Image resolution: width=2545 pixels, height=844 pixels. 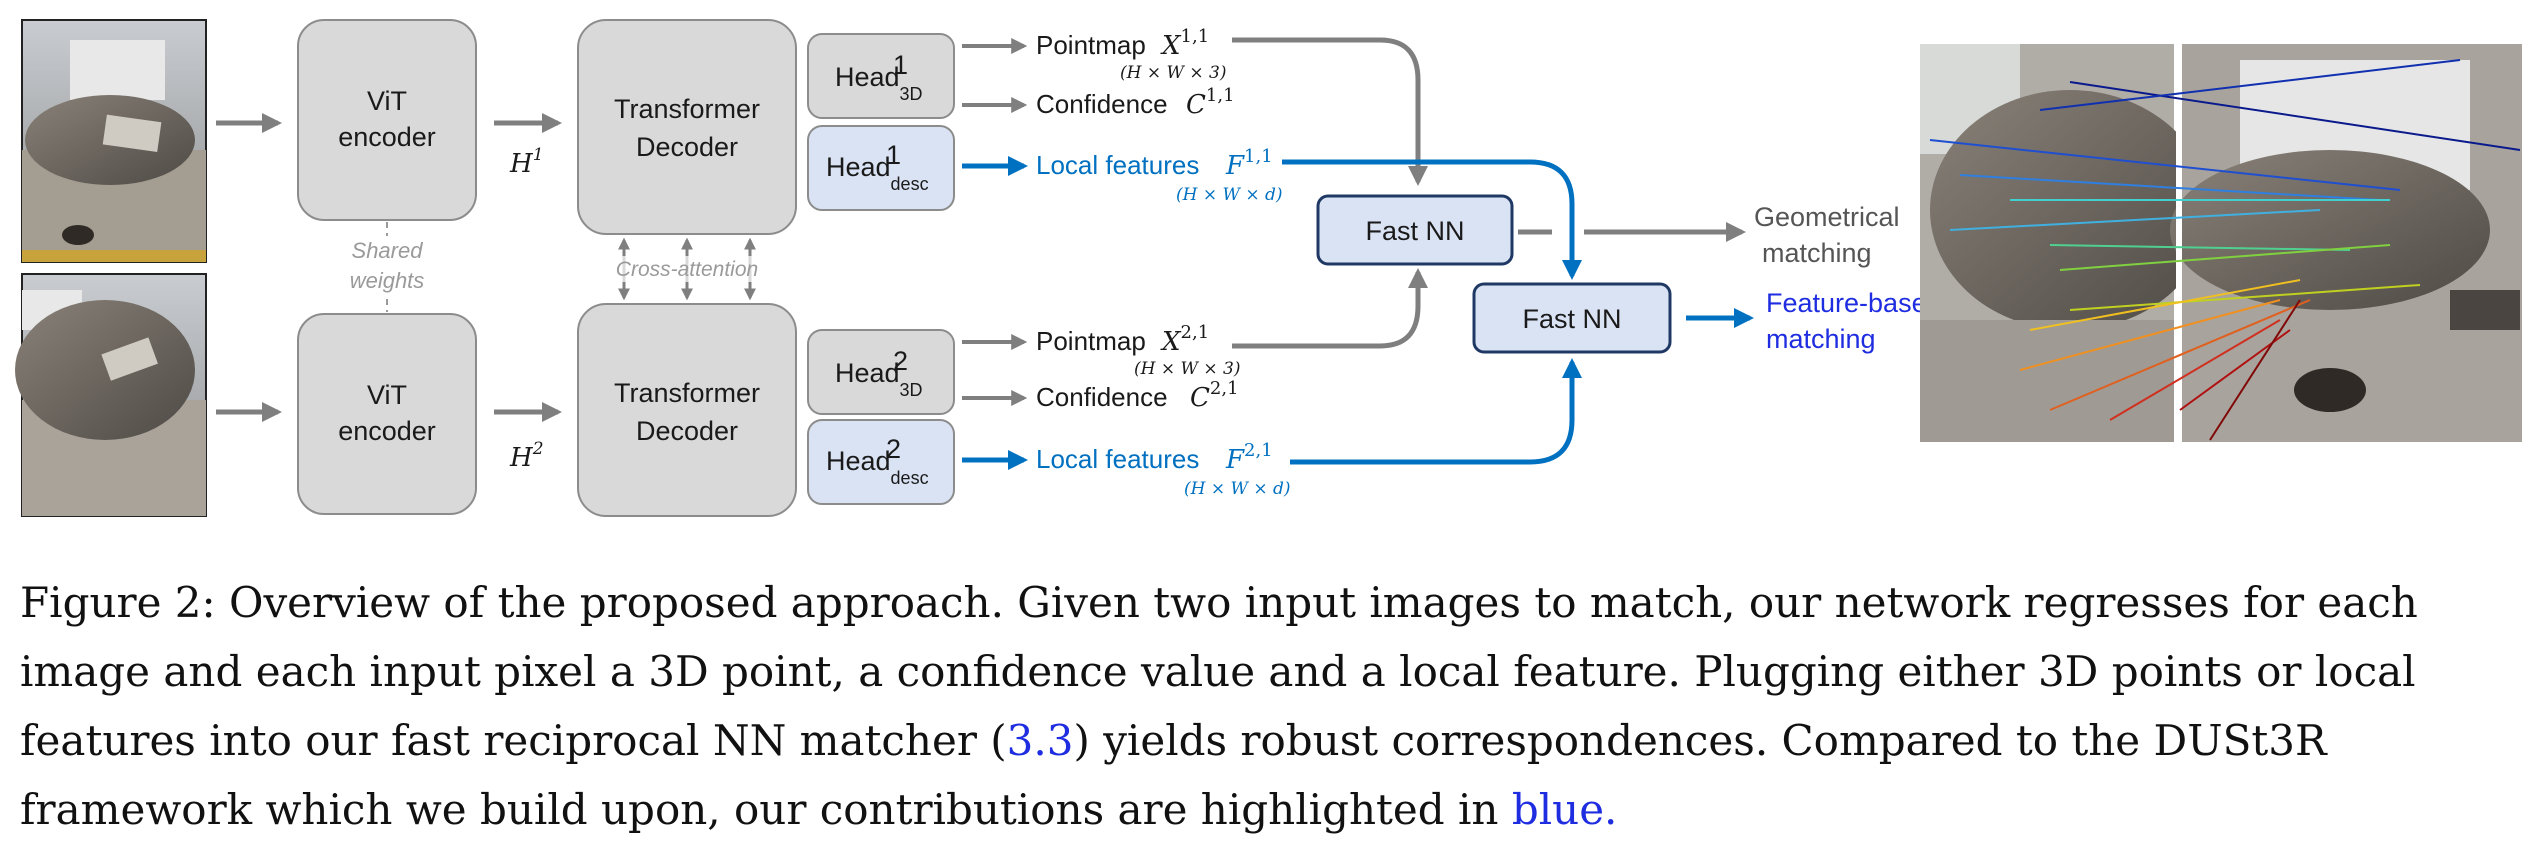 I want to click on features-2-label: Local features, so click(x=1117, y=459).